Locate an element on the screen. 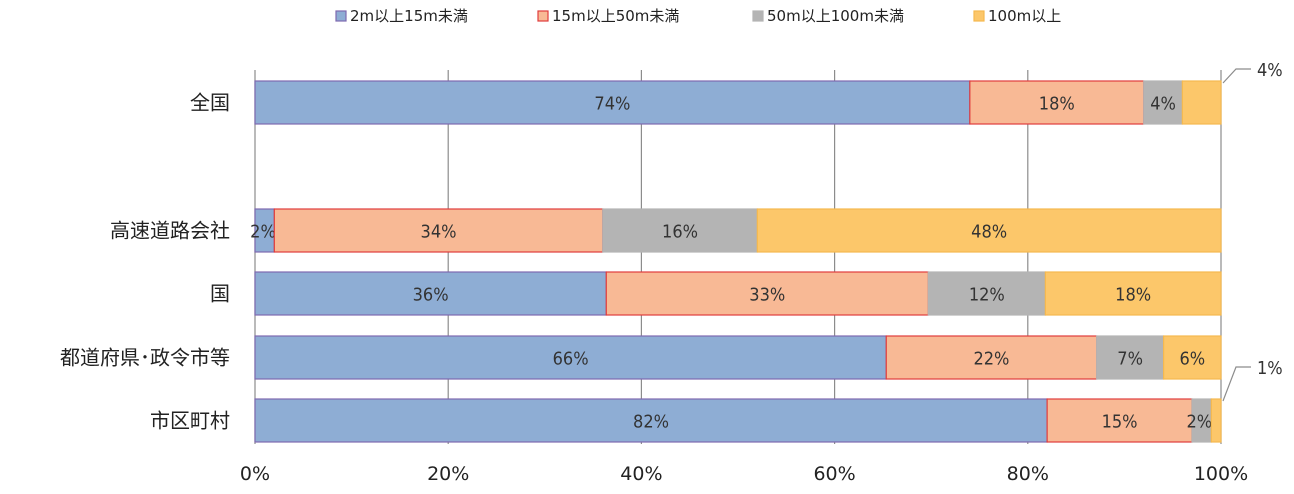 Image resolution: width=1294 pixels, height=494 pixels. data-label: 12% is located at coordinates (987, 295).